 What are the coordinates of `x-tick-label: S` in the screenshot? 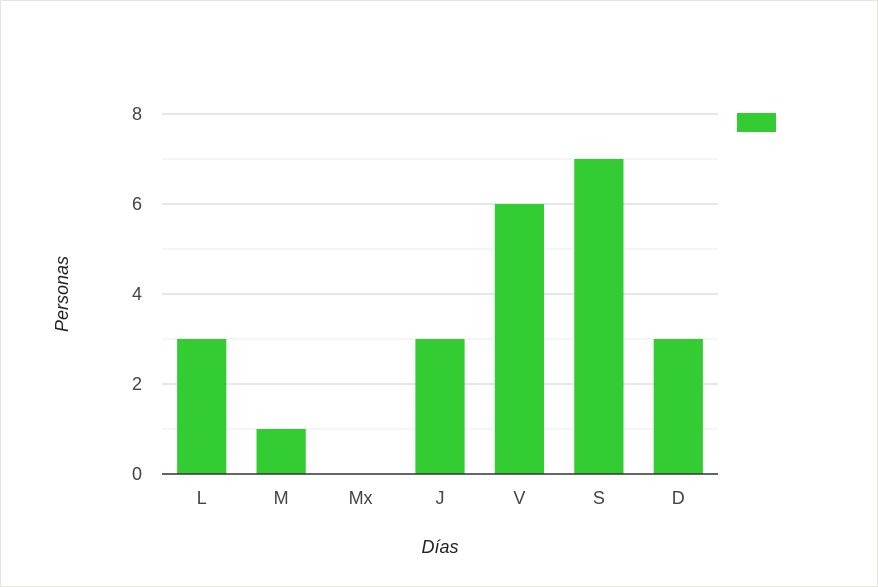 It's located at (599, 498).